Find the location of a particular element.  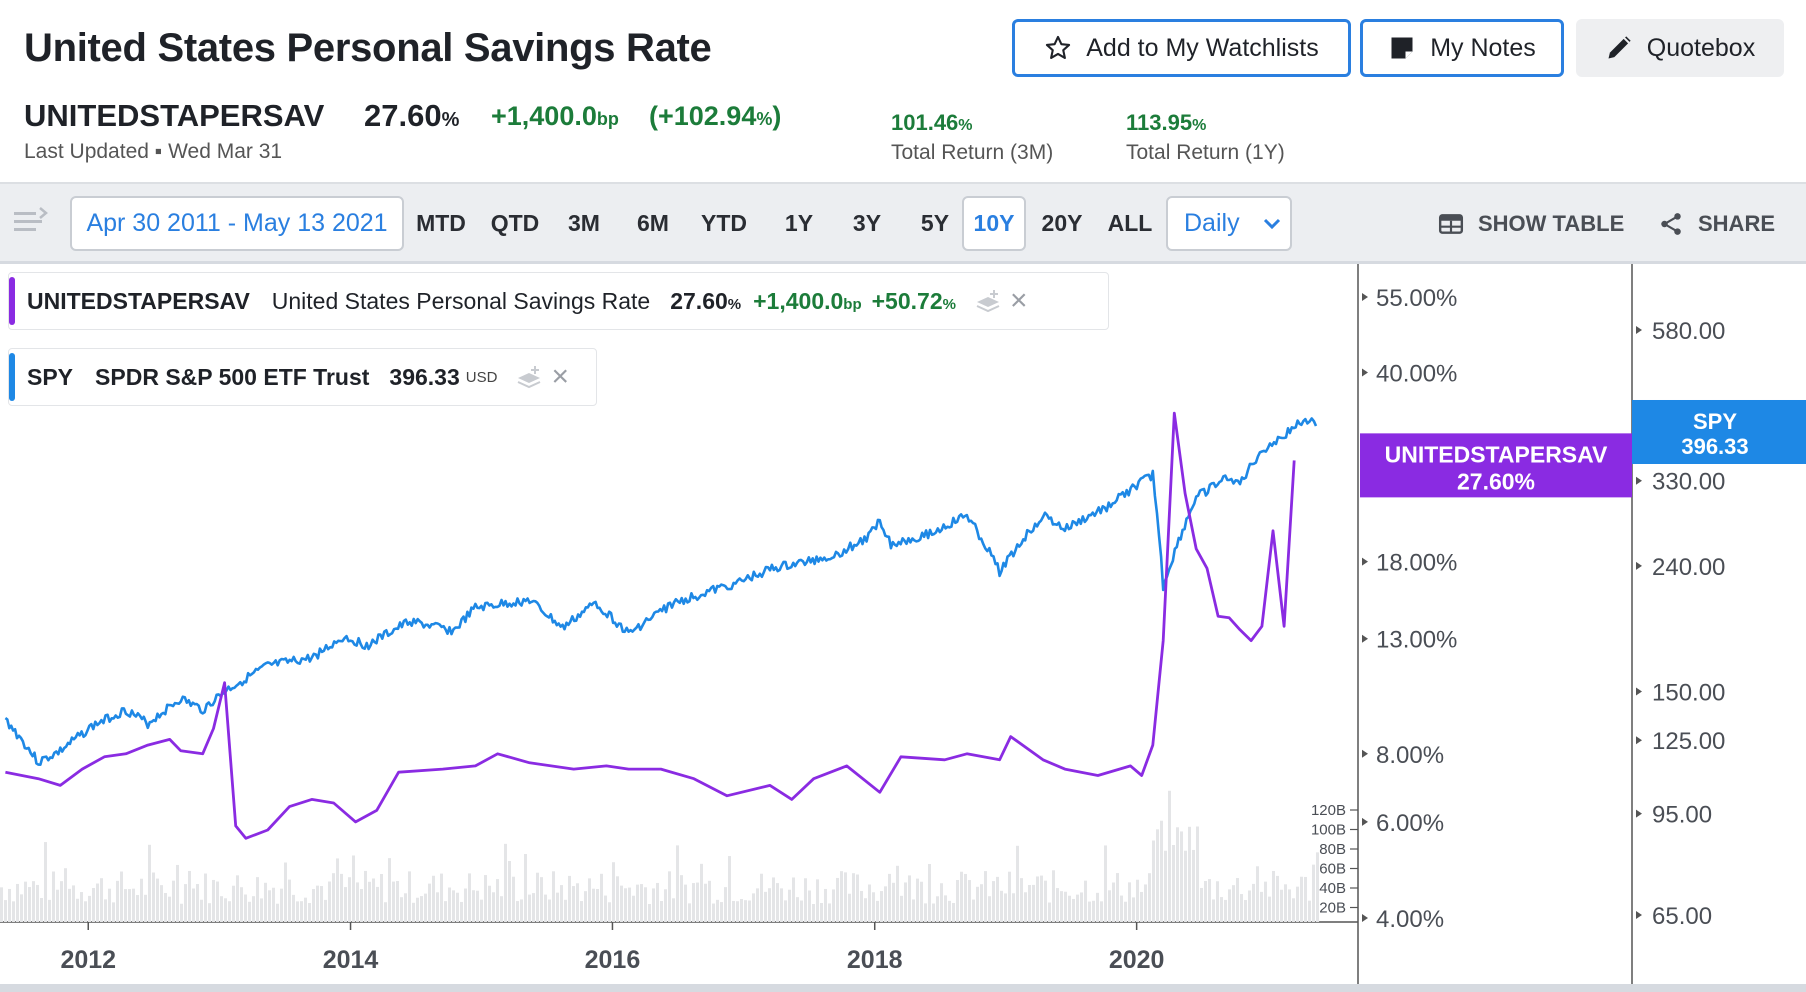

x-tick-label-2016: 2016 is located at coordinates (613, 960).